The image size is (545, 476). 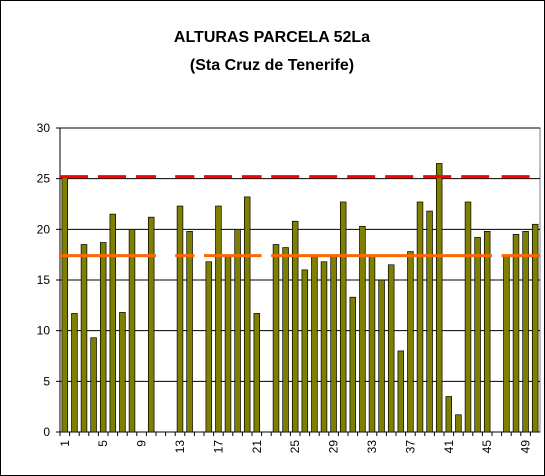 What do you see at coordinates (295, 447) in the screenshot?
I see `x-tick-label: 25` at bounding box center [295, 447].